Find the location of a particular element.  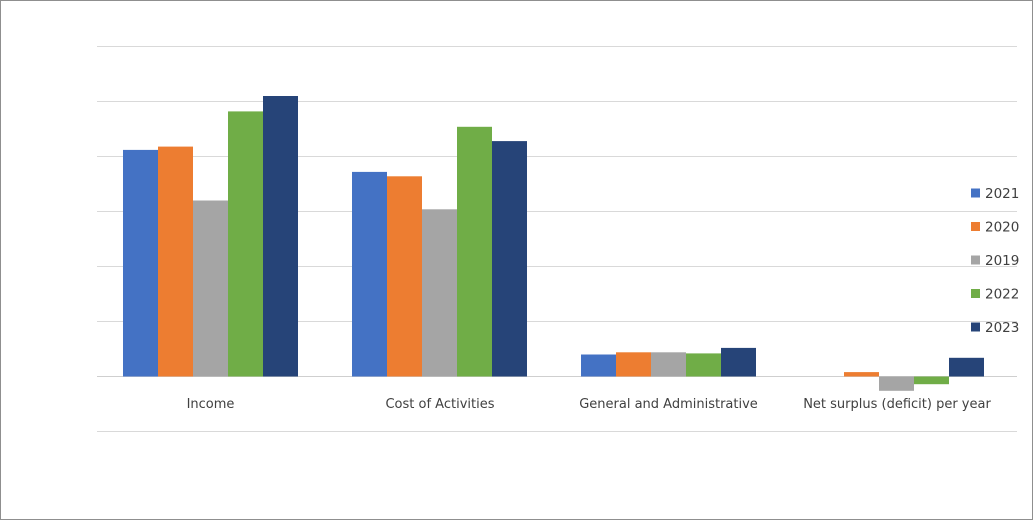

category-label: Cost of Activities is located at coordinates (439, 404).